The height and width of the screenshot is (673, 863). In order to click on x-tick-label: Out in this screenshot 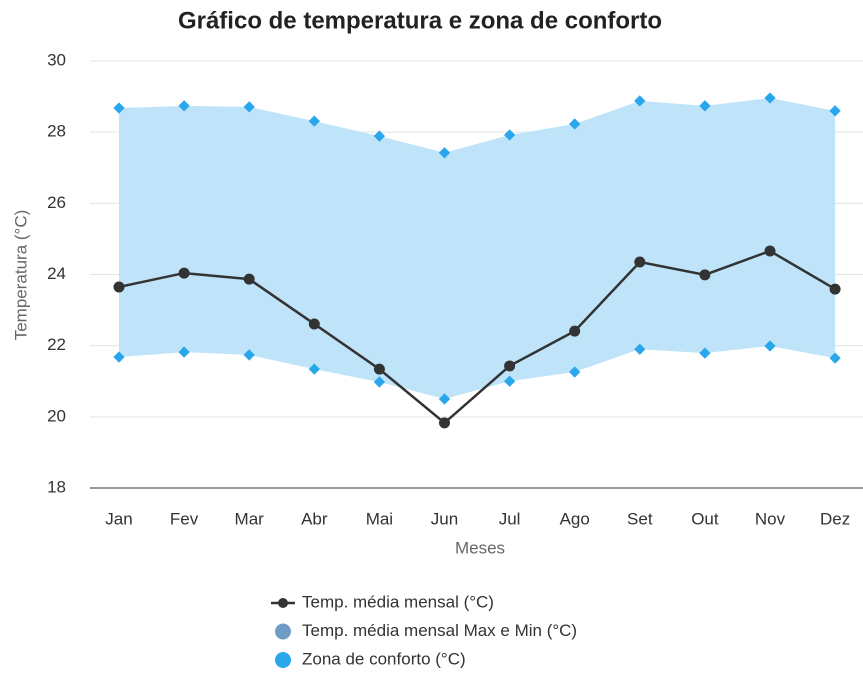, I will do `click(705, 518)`.